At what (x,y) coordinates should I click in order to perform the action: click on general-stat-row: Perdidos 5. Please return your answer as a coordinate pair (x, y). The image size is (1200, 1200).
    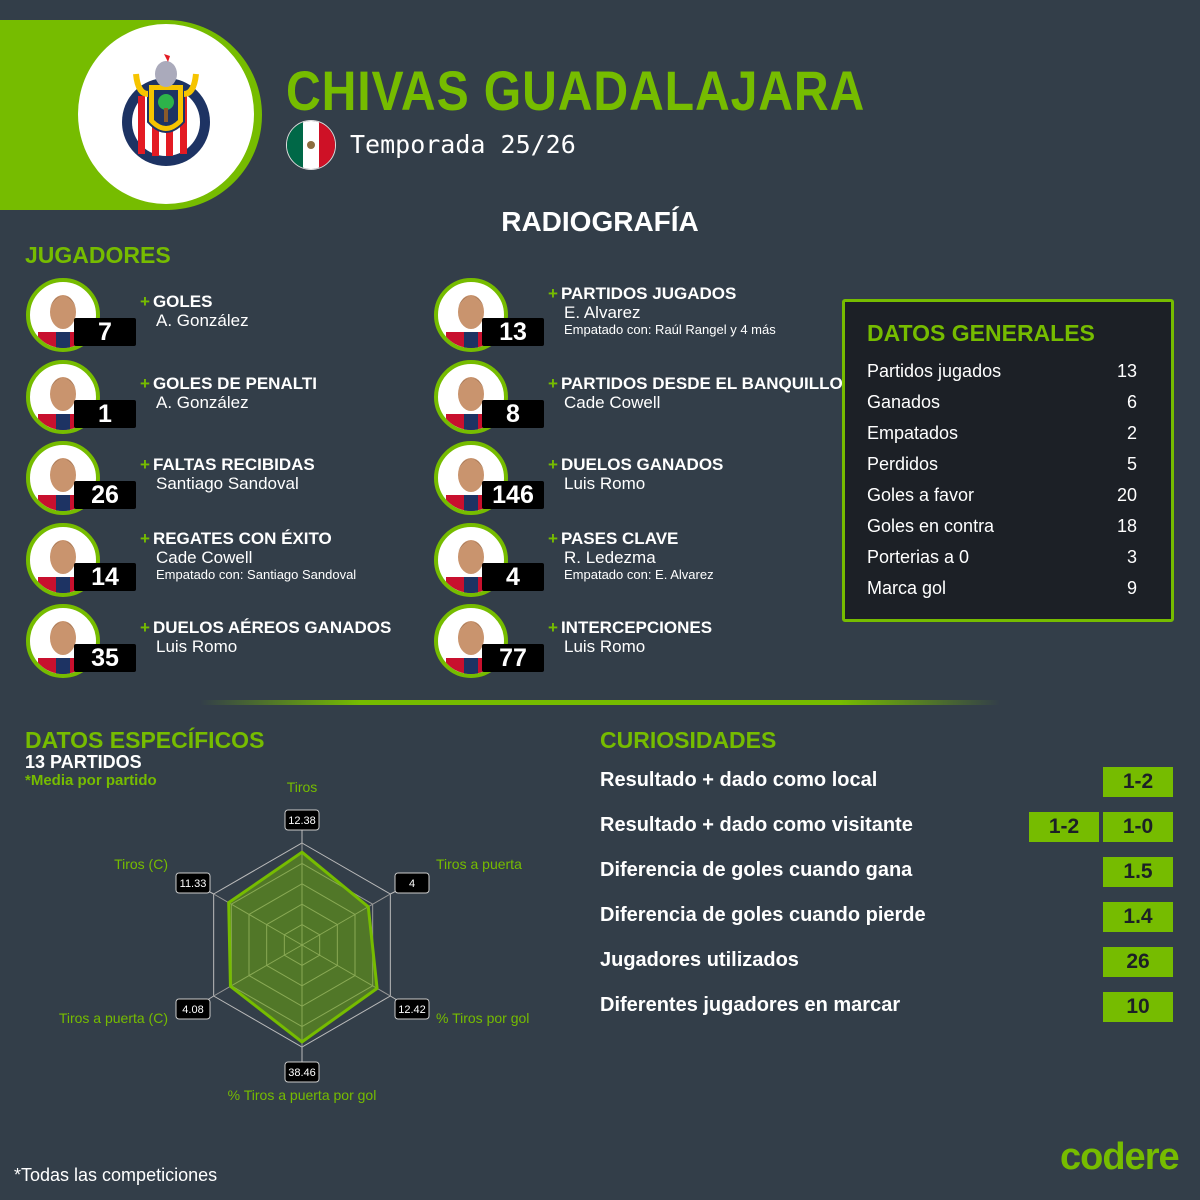
    Looking at the image, I should click on (1002, 464).